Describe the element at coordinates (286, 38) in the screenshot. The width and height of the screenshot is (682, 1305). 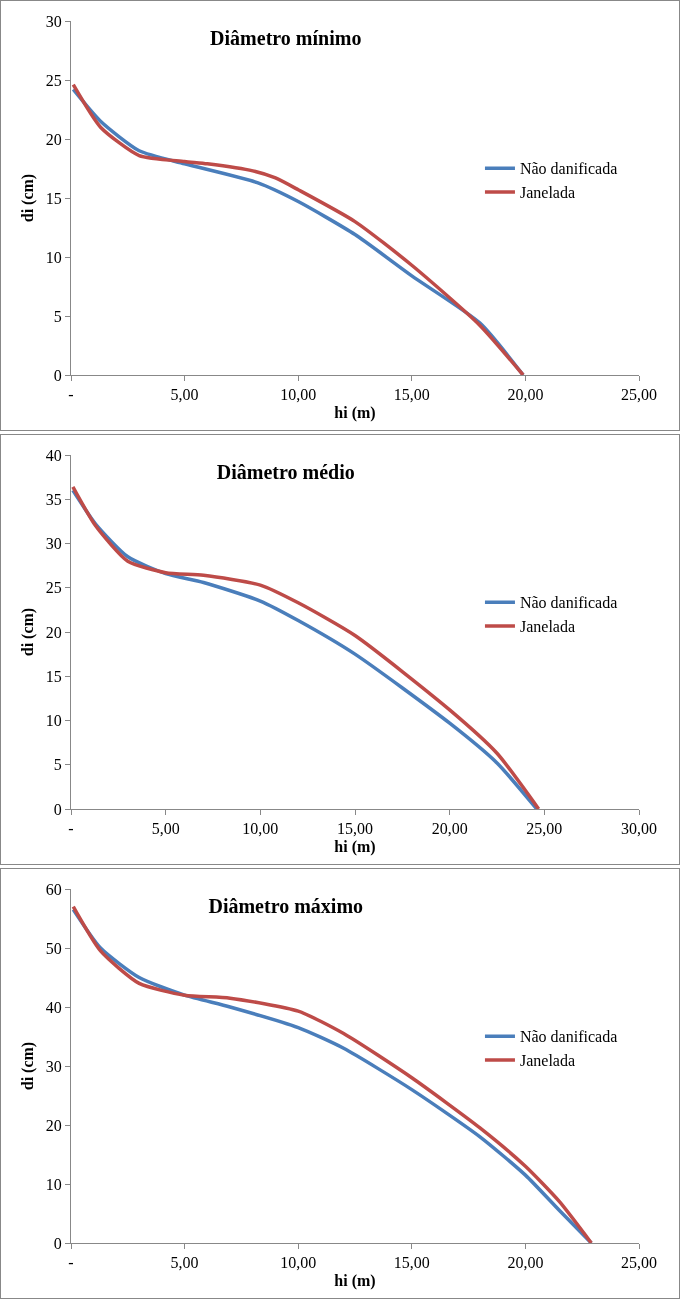
I see `chart-title: Diâmetro mínimo` at that location.